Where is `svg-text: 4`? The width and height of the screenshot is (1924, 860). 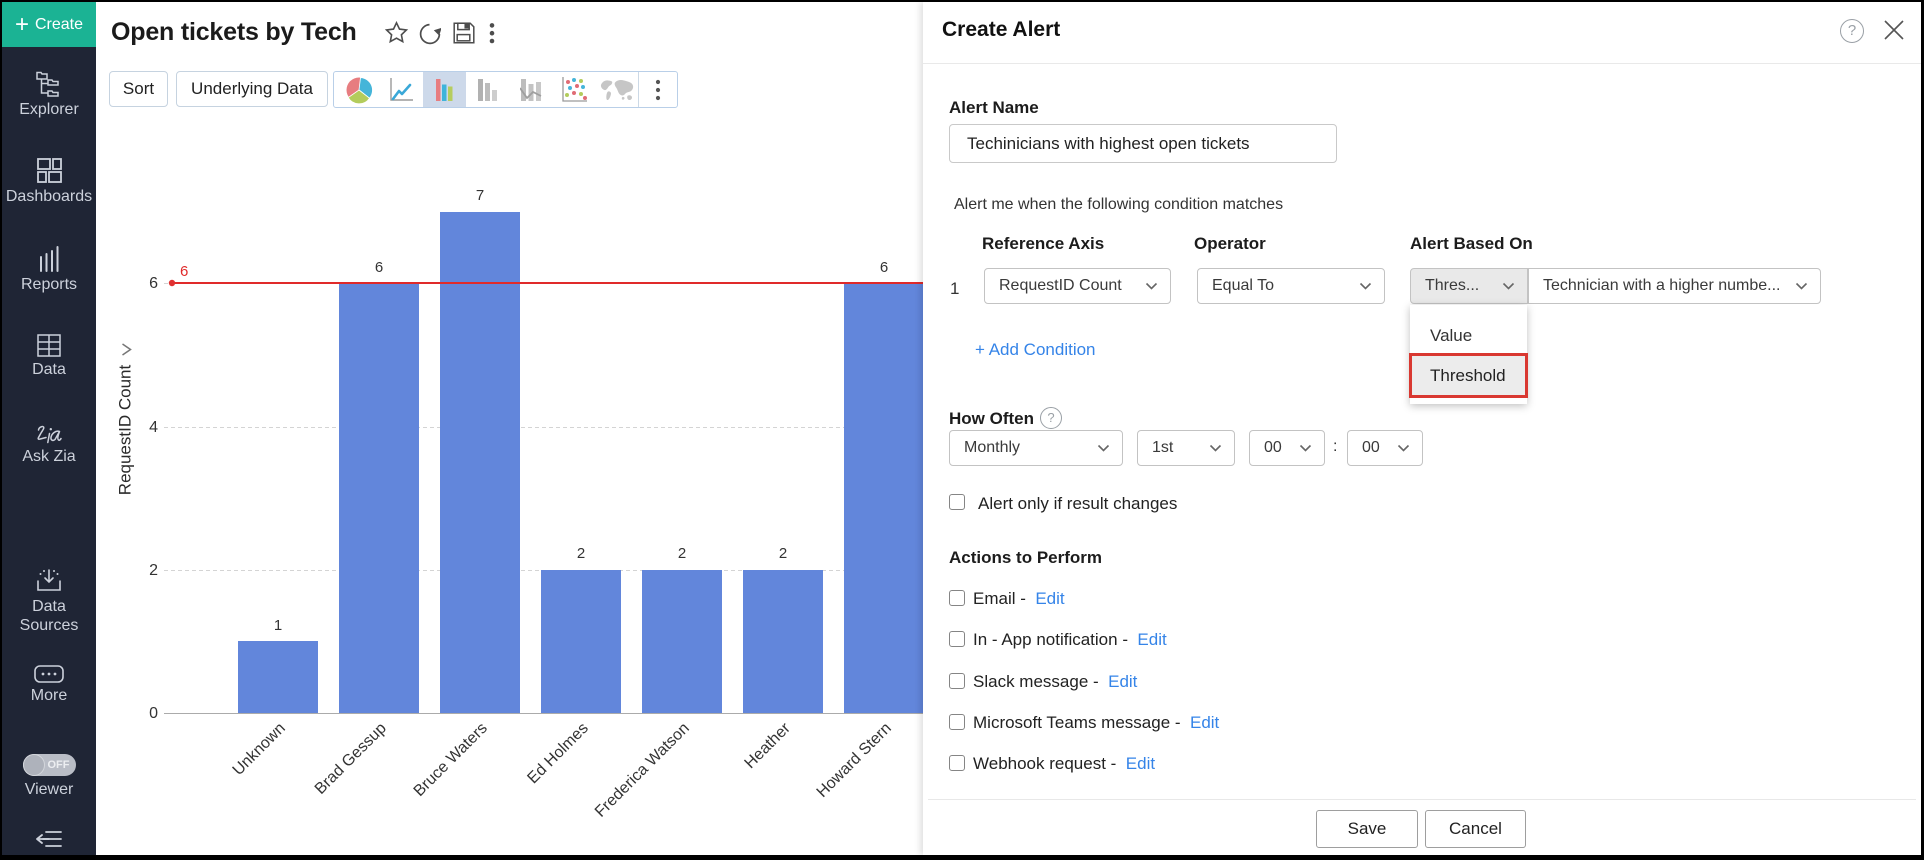
svg-text: 4 is located at coordinates (153, 427).